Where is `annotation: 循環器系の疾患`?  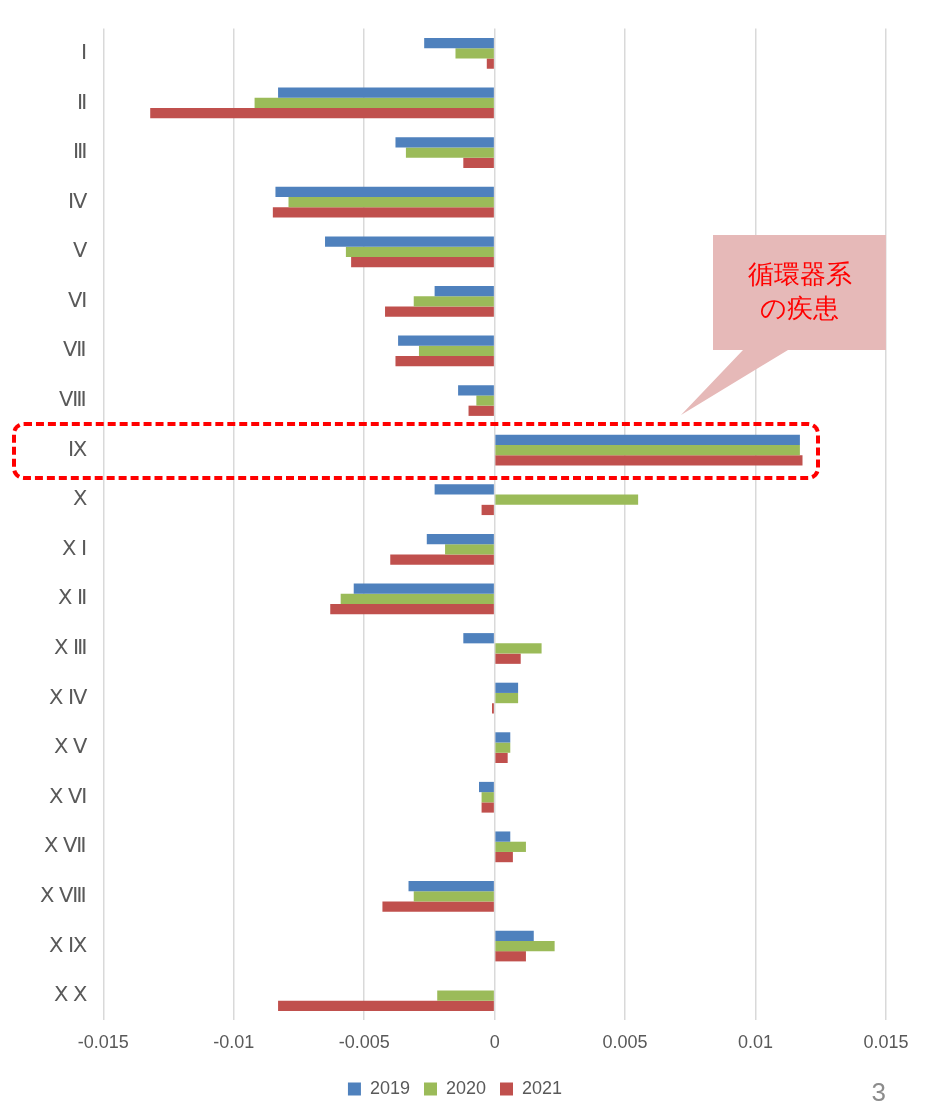 annotation: 循環器系の疾患 is located at coordinates (799, 292).